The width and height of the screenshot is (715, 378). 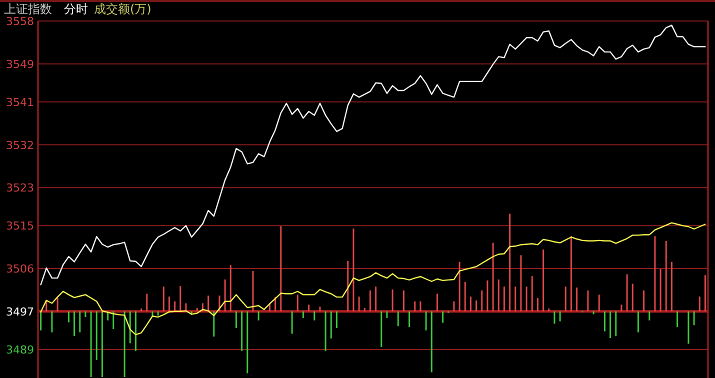 I want to click on y-tick-label: 3497, so click(x=20, y=311).